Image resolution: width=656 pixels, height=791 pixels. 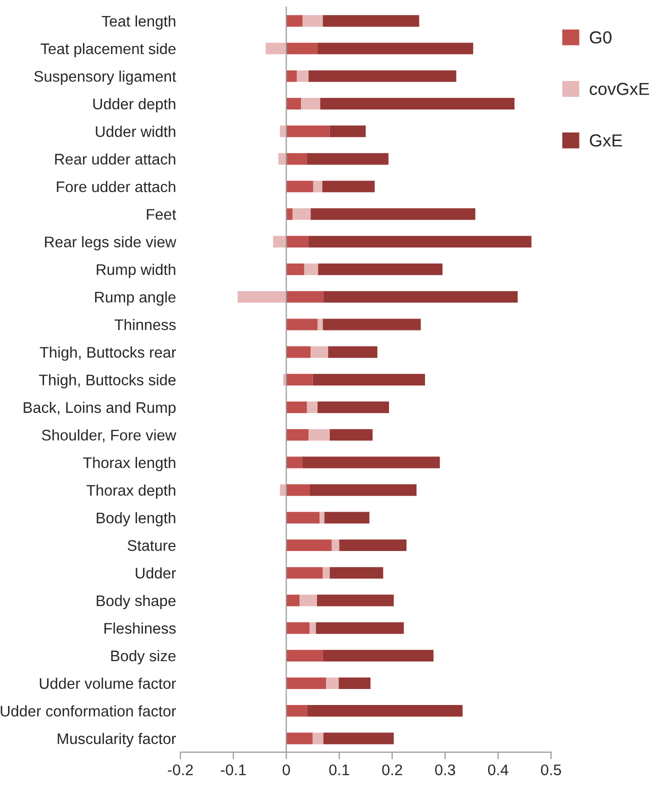 What do you see at coordinates (498, 770) in the screenshot?
I see `x-tick-label: 0.4` at bounding box center [498, 770].